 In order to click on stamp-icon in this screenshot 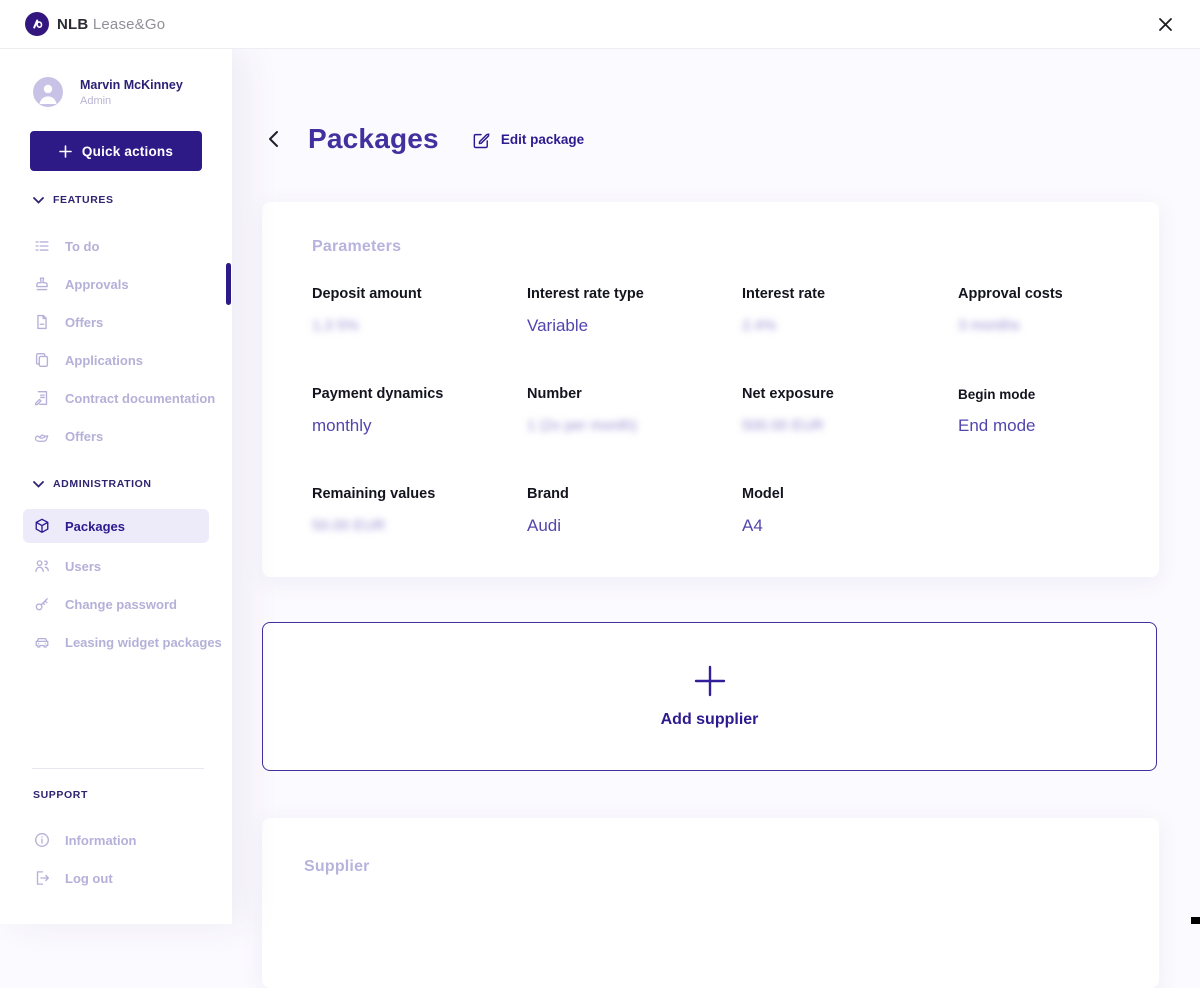, I will do `click(42, 284)`.